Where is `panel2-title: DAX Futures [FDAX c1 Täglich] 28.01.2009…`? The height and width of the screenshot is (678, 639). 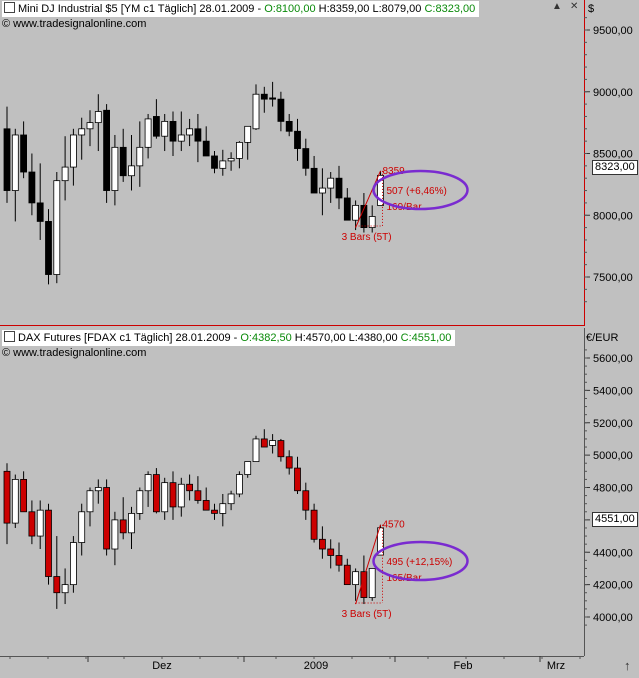 panel2-title: DAX Futures [FDAX c1 Täglich] 28.01.2009… is located at coordinates (129, 338).